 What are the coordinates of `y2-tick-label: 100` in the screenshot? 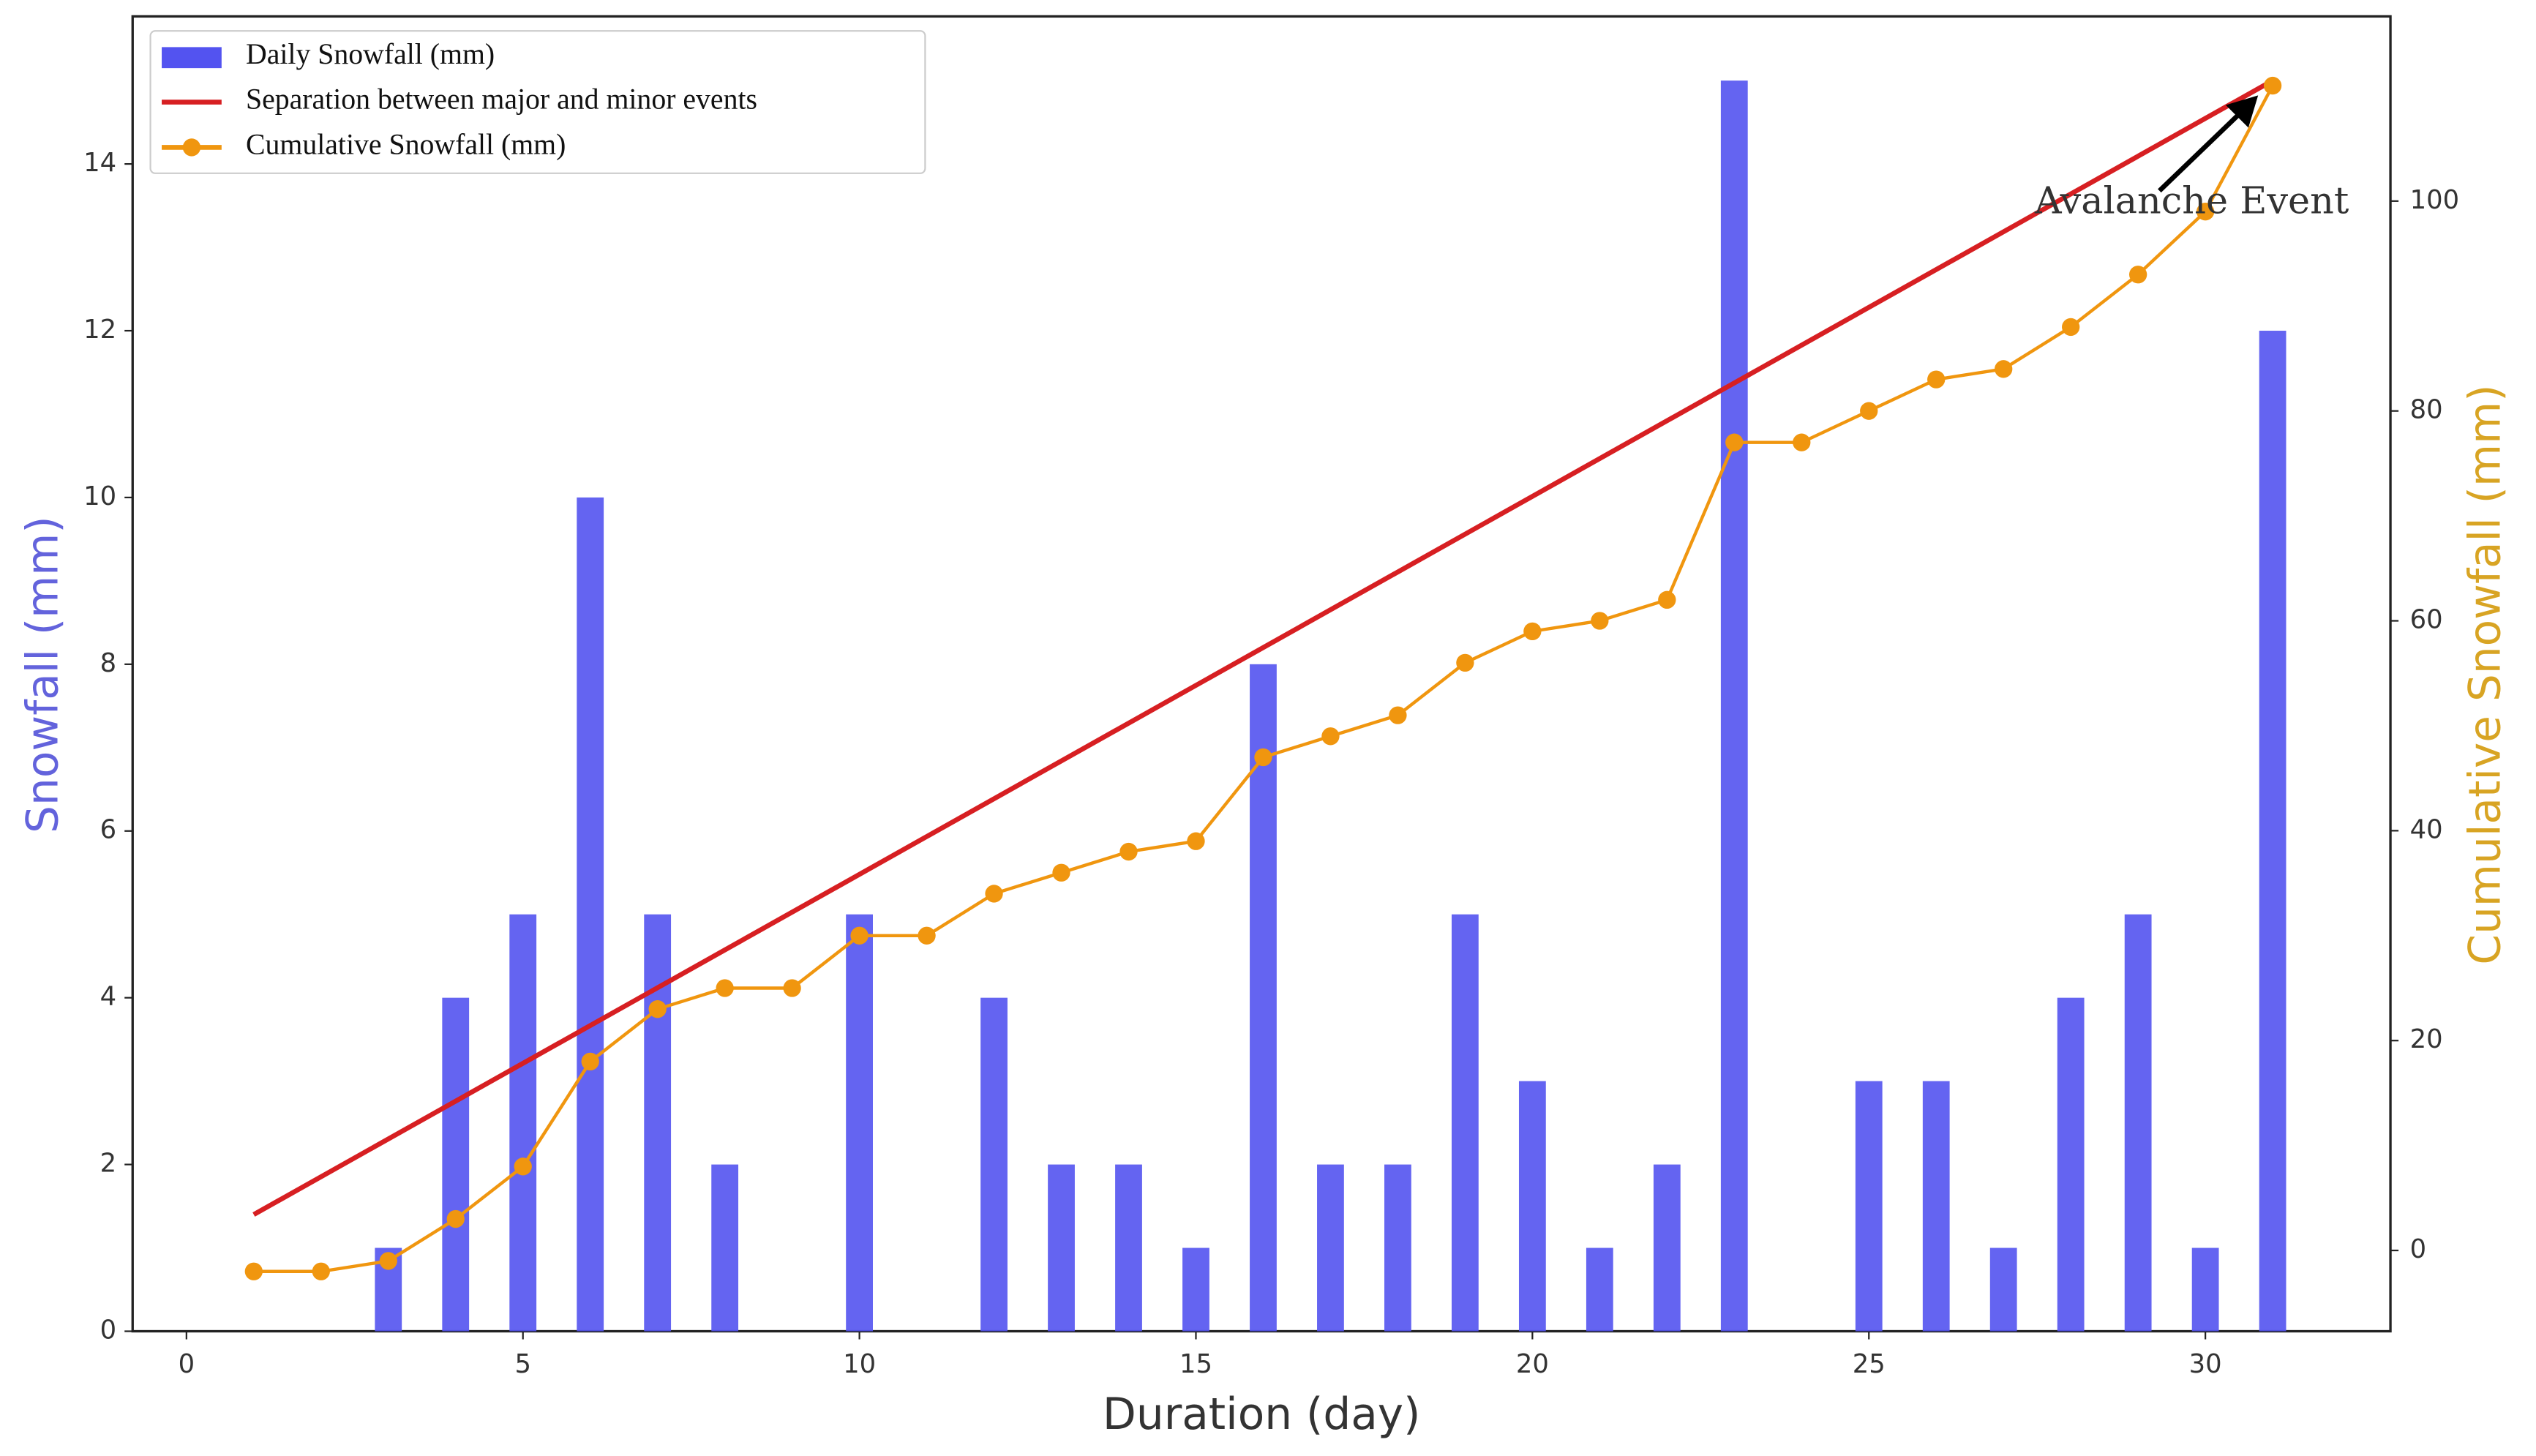 It's located at (2435, 200).